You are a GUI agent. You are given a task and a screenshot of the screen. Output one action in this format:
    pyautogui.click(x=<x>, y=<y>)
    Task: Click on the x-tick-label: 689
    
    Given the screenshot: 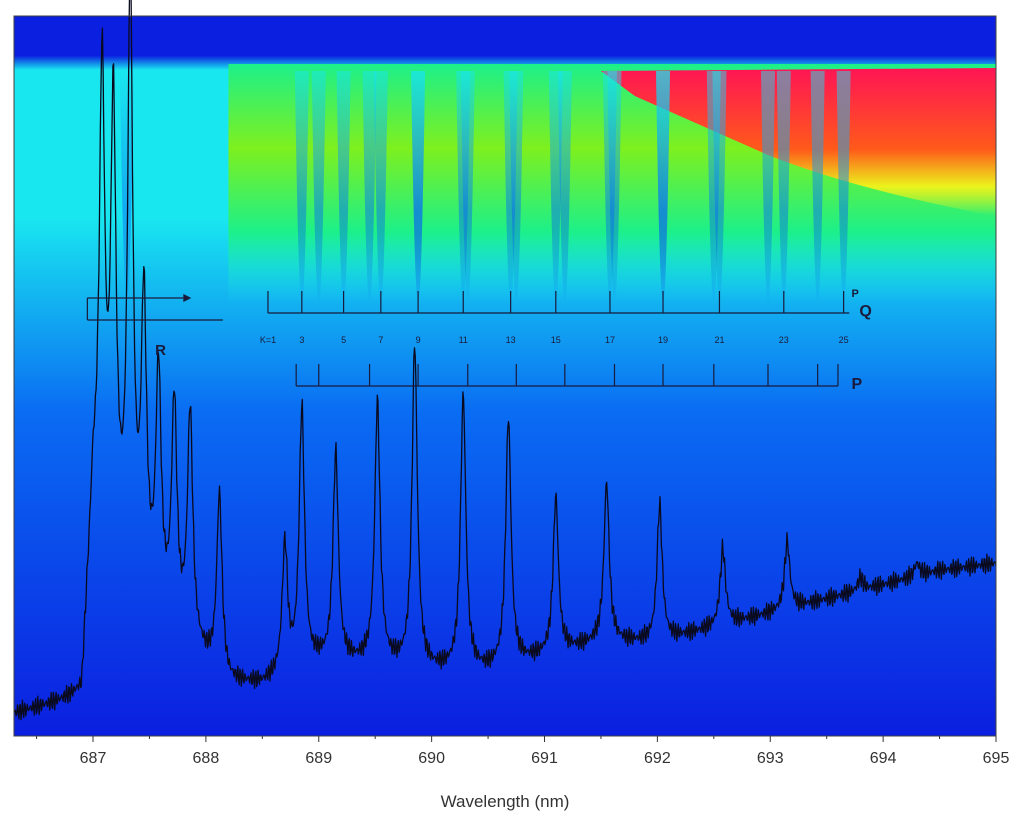 What is the action you would take?
    pyautogui.click(x=318, y=758)
    